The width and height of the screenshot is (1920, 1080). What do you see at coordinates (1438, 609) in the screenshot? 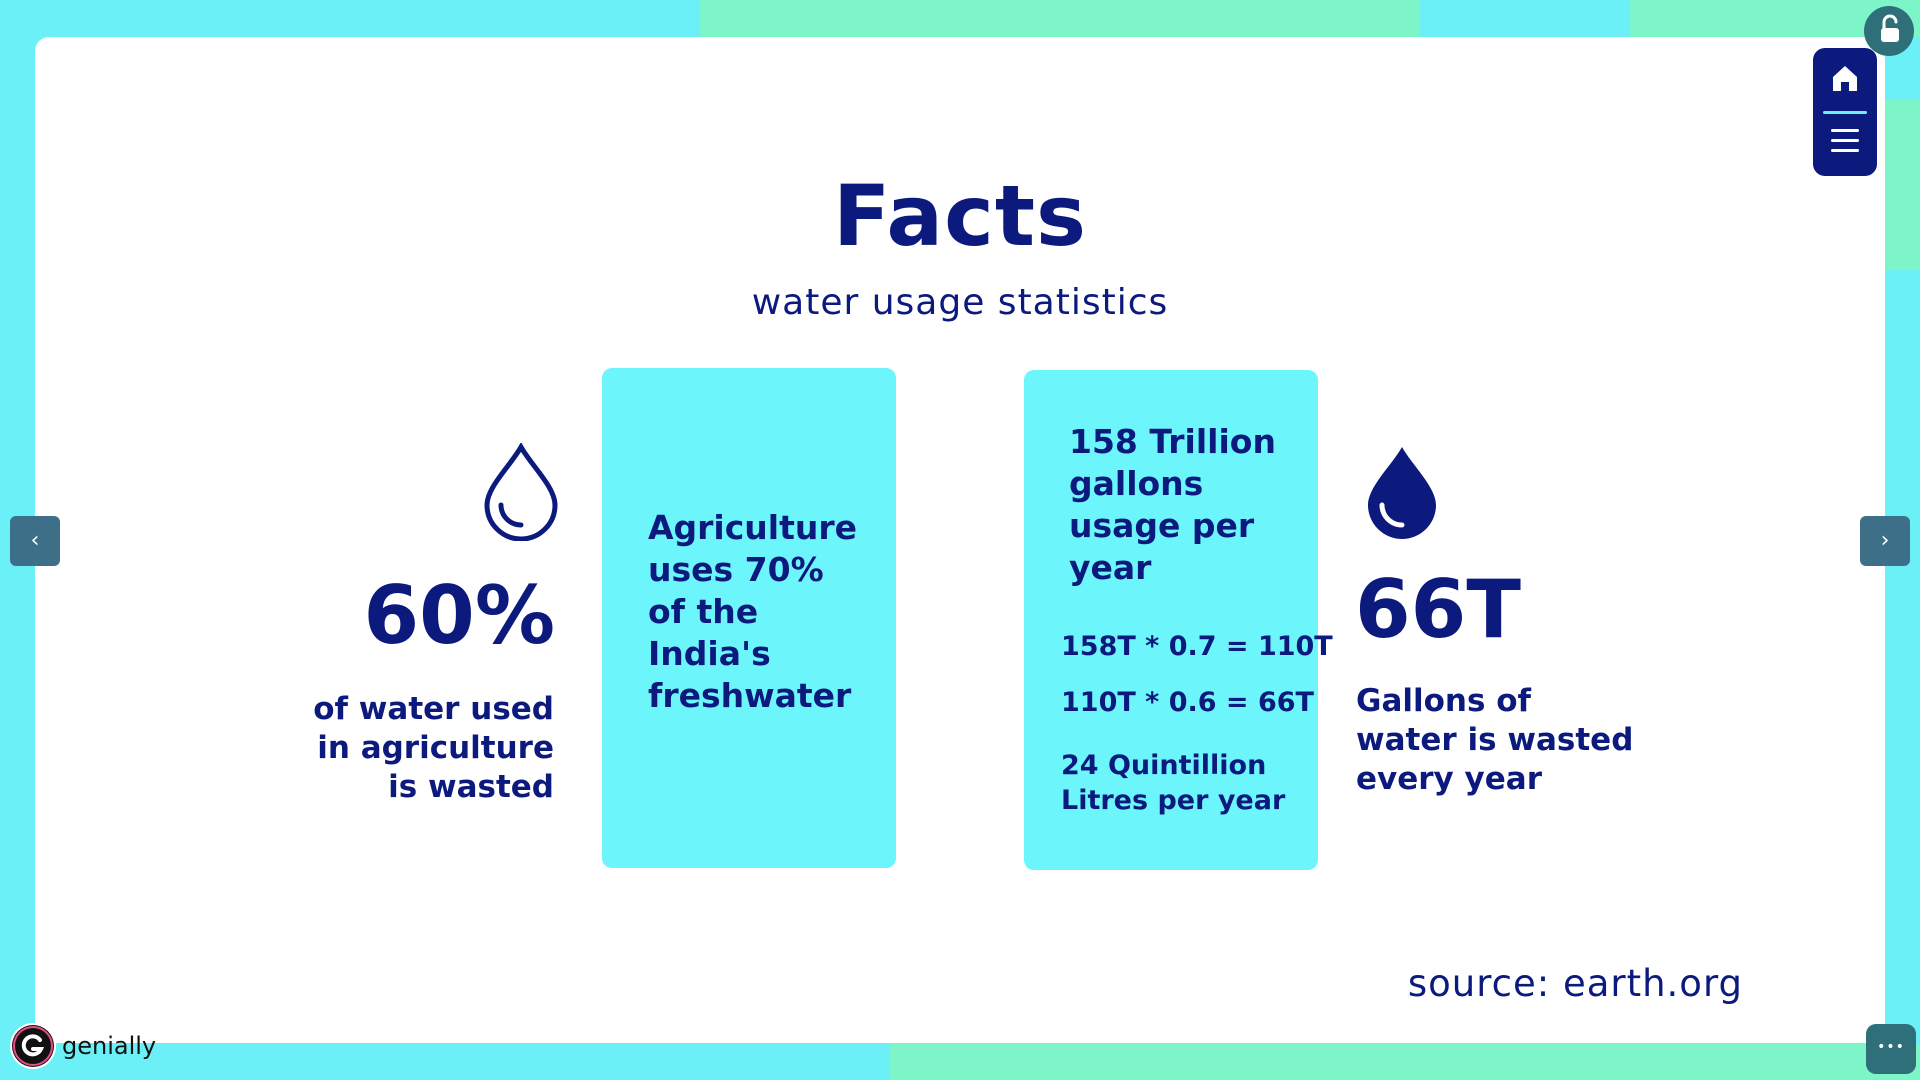
I see `stat-right-value: 66T` at bounding box center [1438, 609].